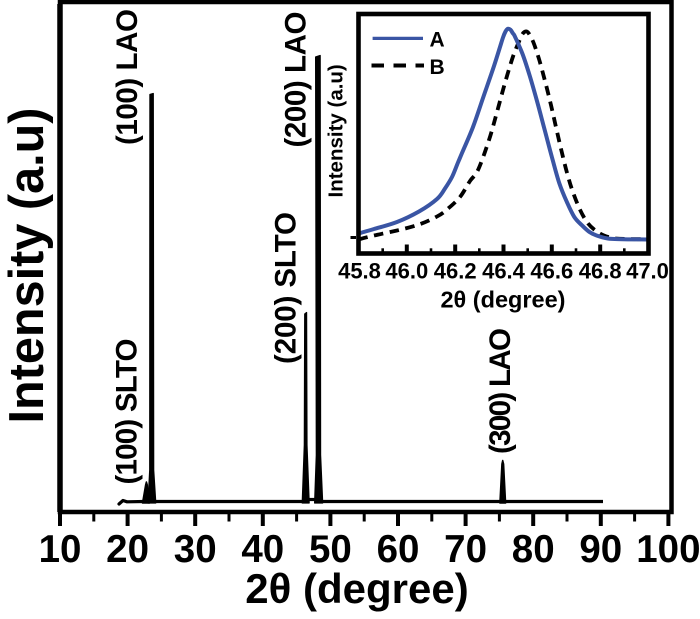  I want to click on svg-text: (100) SLTO, so click(127, 412).